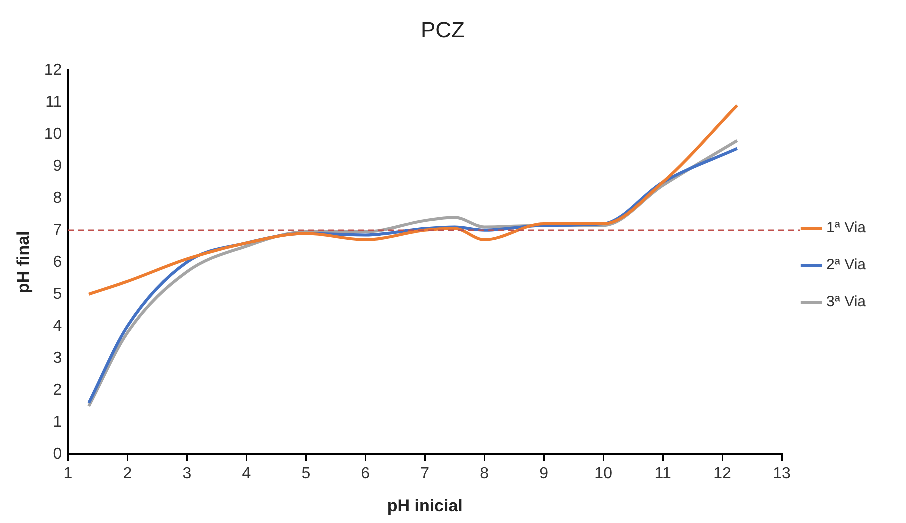 This screenshot has width=906, height=523. I want to click on y-tick-label: 9, so click(57, 166).